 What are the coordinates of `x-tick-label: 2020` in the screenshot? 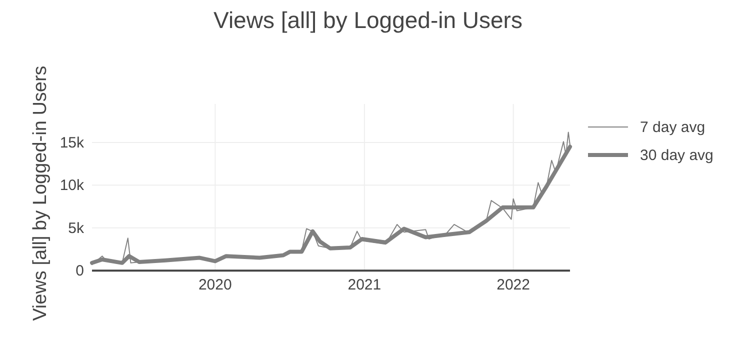 It's located at (215, 285).